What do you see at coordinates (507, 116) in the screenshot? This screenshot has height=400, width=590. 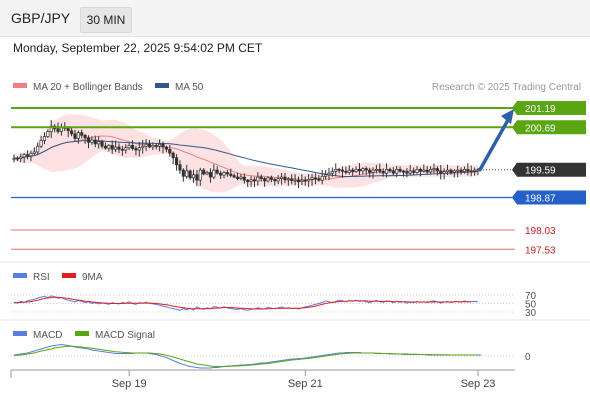 I see `forecast-arrow-head` at bounding box center [507, 116].